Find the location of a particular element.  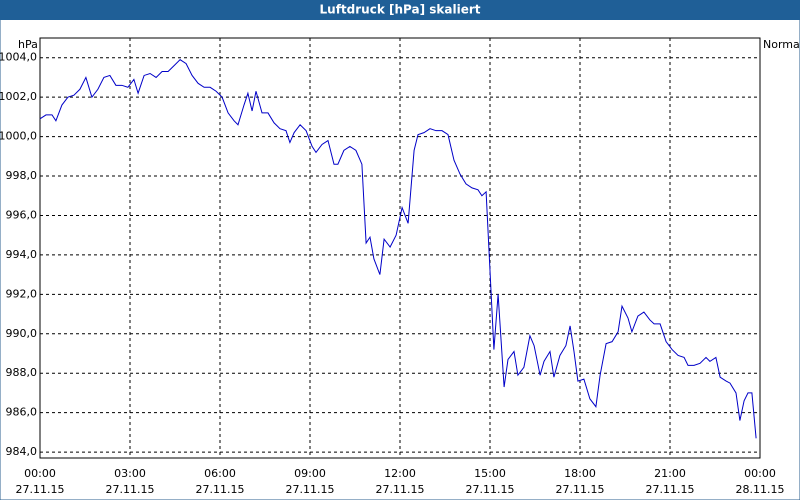

y-tick-label: 1004,0 is located at coordinates (18, 57).